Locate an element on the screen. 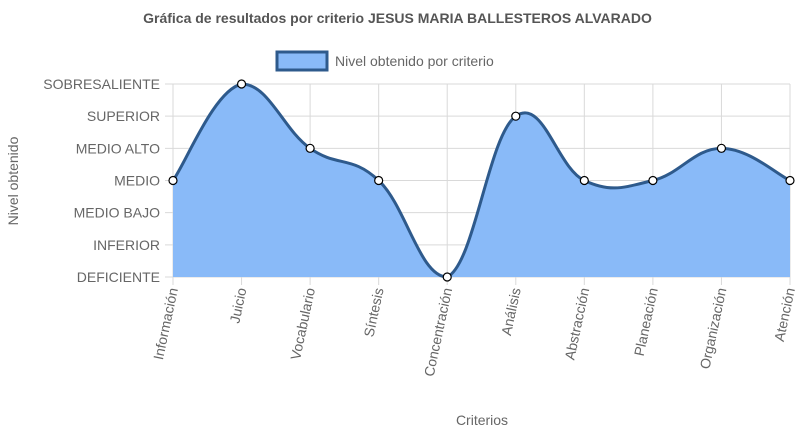  x-tick-label: Vocabulario is located at coordinates (302, 323).